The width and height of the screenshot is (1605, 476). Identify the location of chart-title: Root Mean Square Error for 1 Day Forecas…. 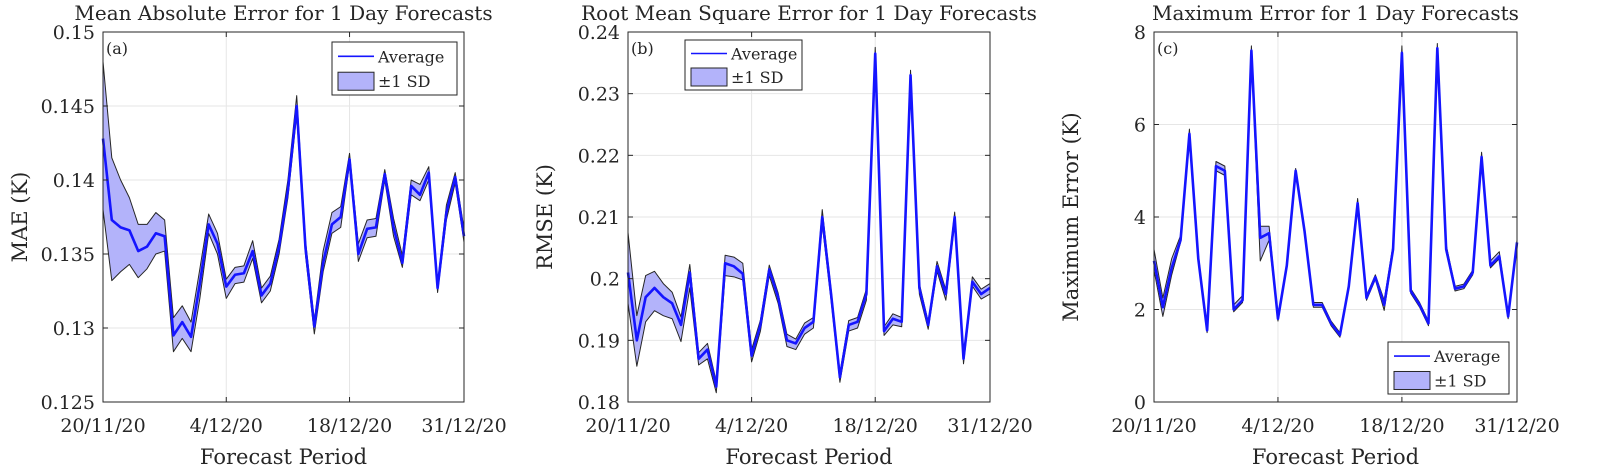
(809, 13).